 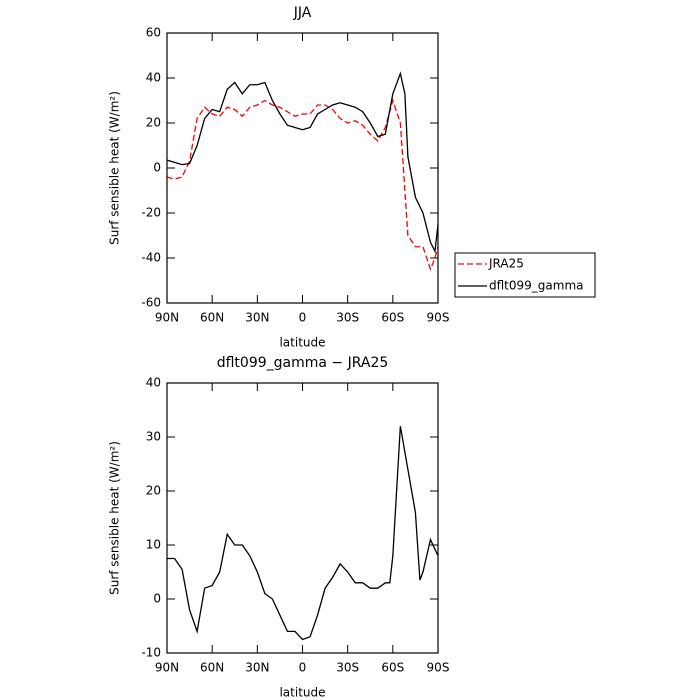 What do you see at coordinates (525, 275) in the screenshot?
I see `legend-box` at bounding box center [525, 275].